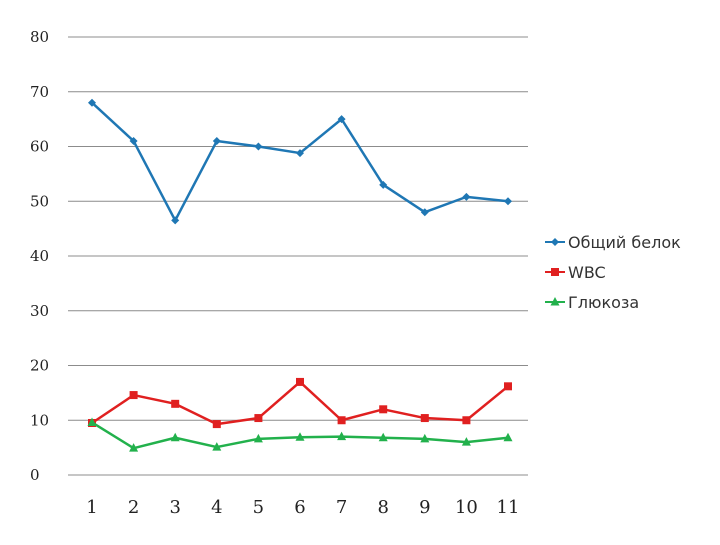  What do you see at coordinates (35, 475) in the screenshot?
I see `y-tick-label: 0` at bounding box center [35, 475].